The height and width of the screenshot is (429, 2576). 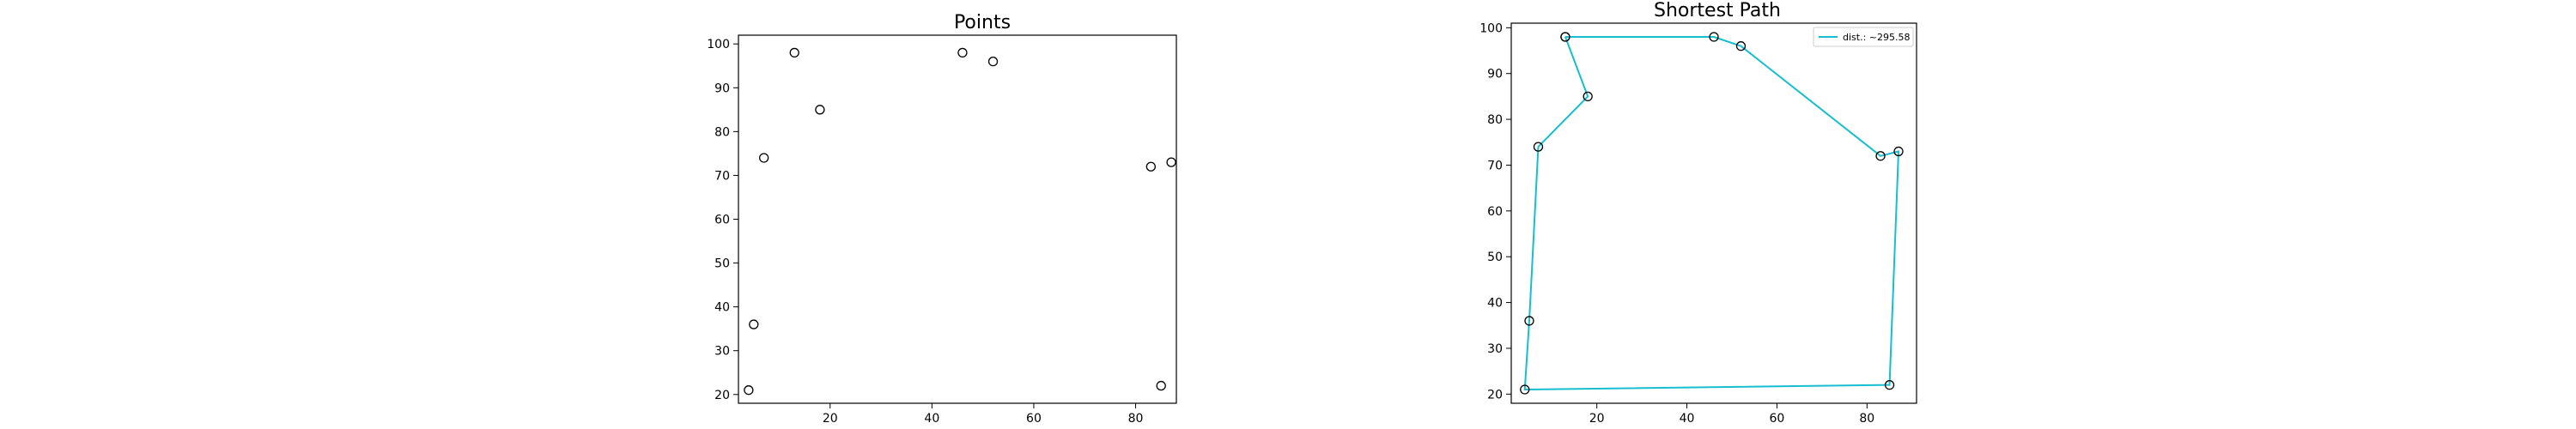 I want to click on path-line, so click(x=1712, y=213).